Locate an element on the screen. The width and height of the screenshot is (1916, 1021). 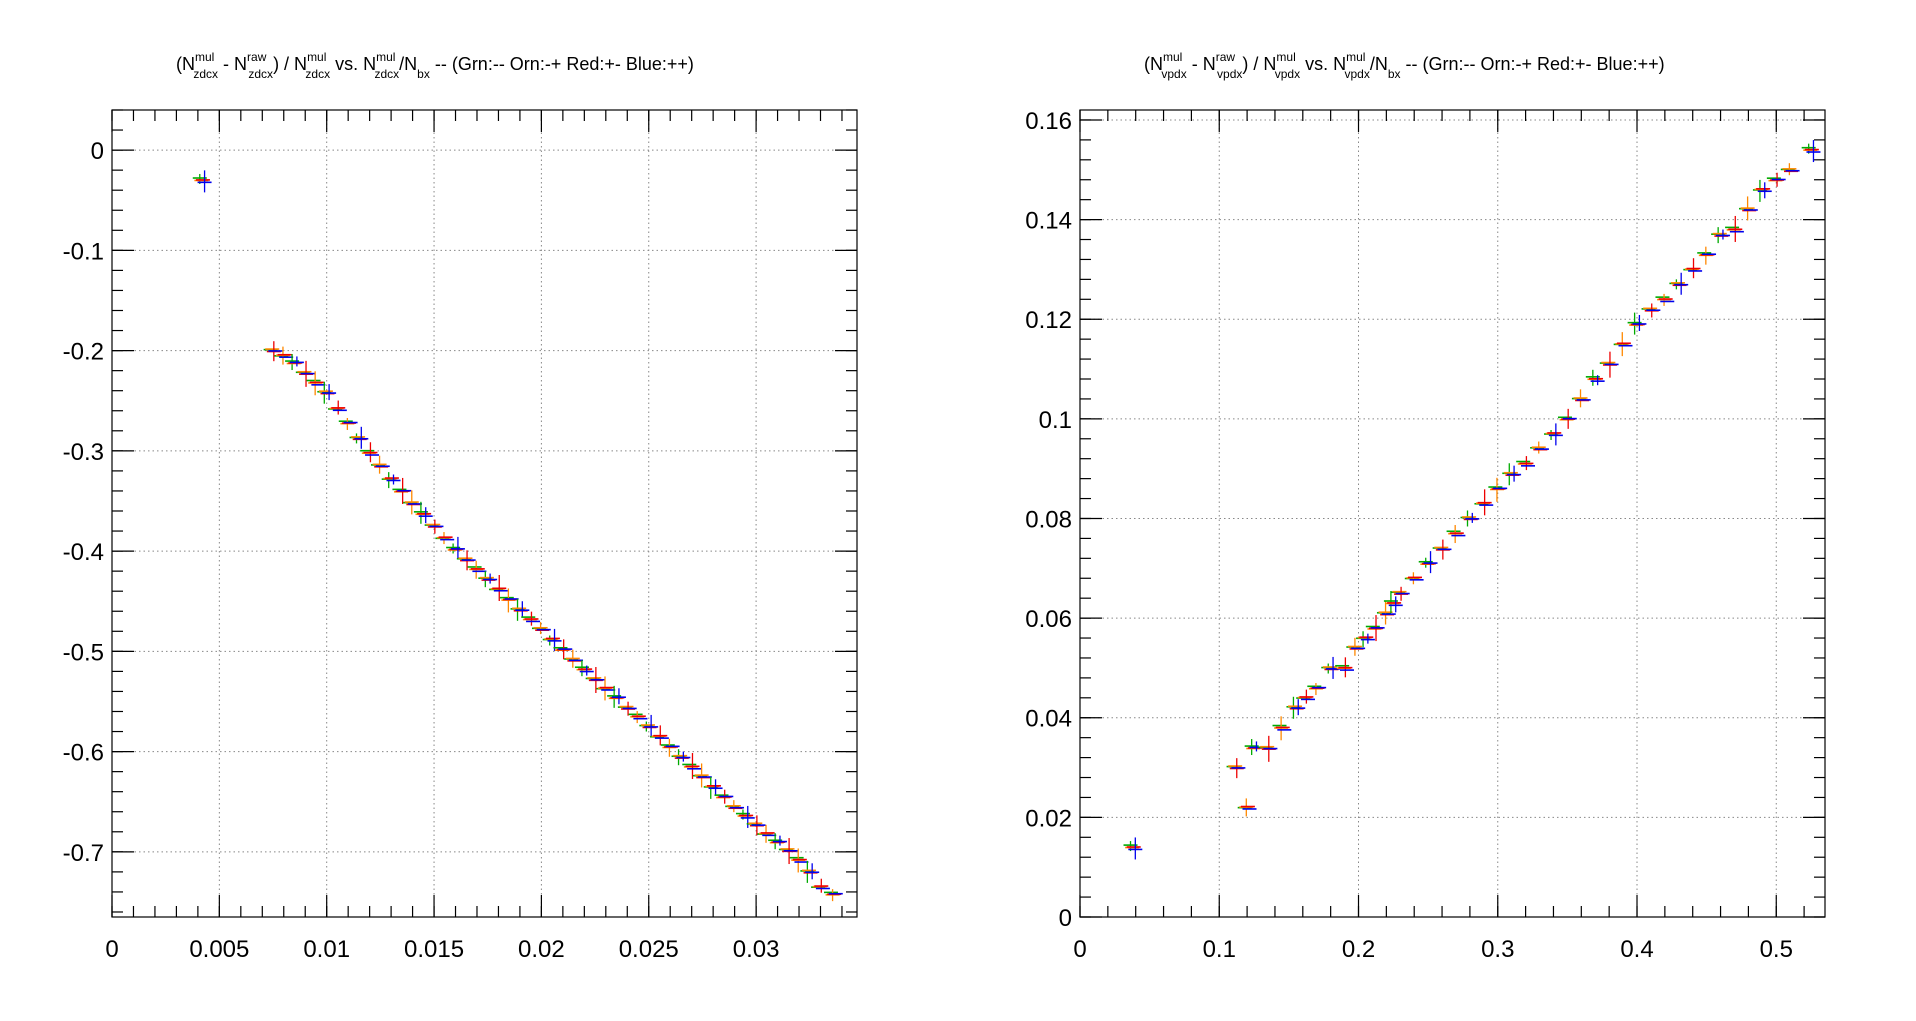
right-y-tick-label: 0.02 is located at coordinates (1048, 818).